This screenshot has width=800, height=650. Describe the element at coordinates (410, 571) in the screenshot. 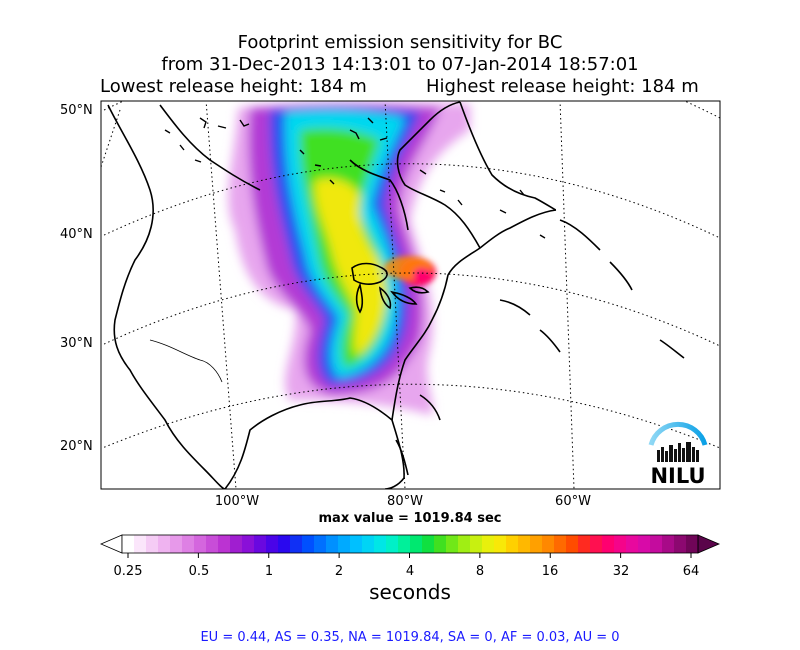

I see `colorbar-tick-label: 4` at that location.